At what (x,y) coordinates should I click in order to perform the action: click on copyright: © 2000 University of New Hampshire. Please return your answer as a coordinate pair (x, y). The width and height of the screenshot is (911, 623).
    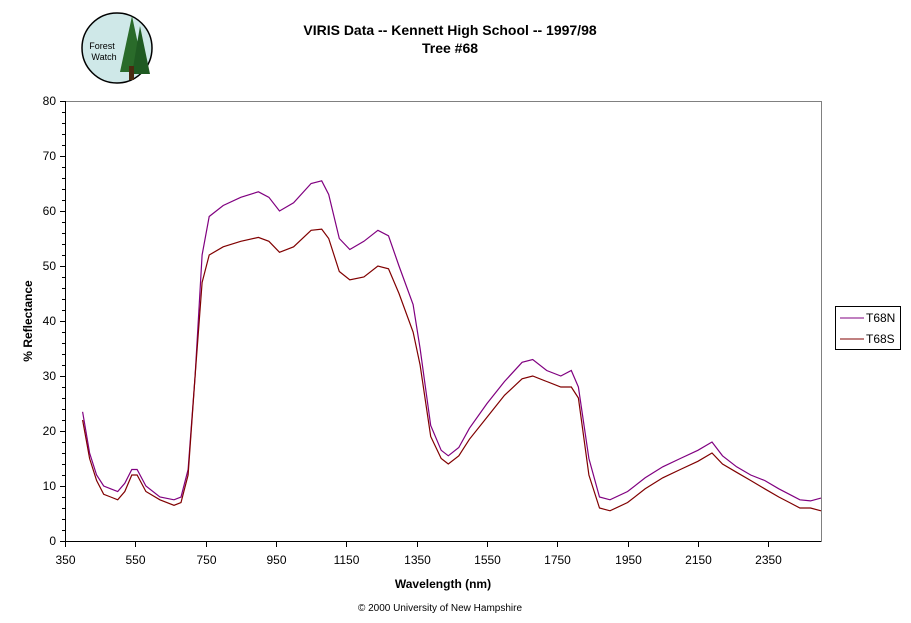
    Looking at the image, I should click on (440, 608).